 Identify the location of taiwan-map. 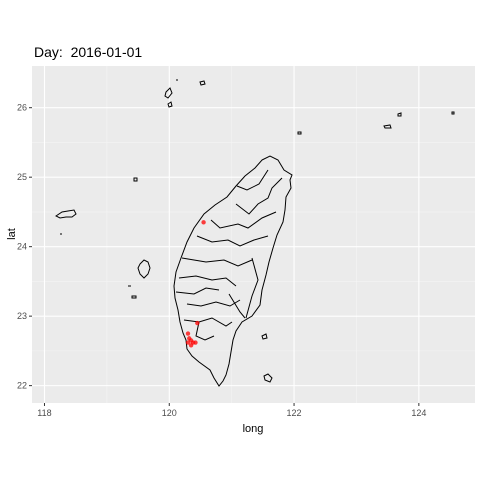
(233, 271).